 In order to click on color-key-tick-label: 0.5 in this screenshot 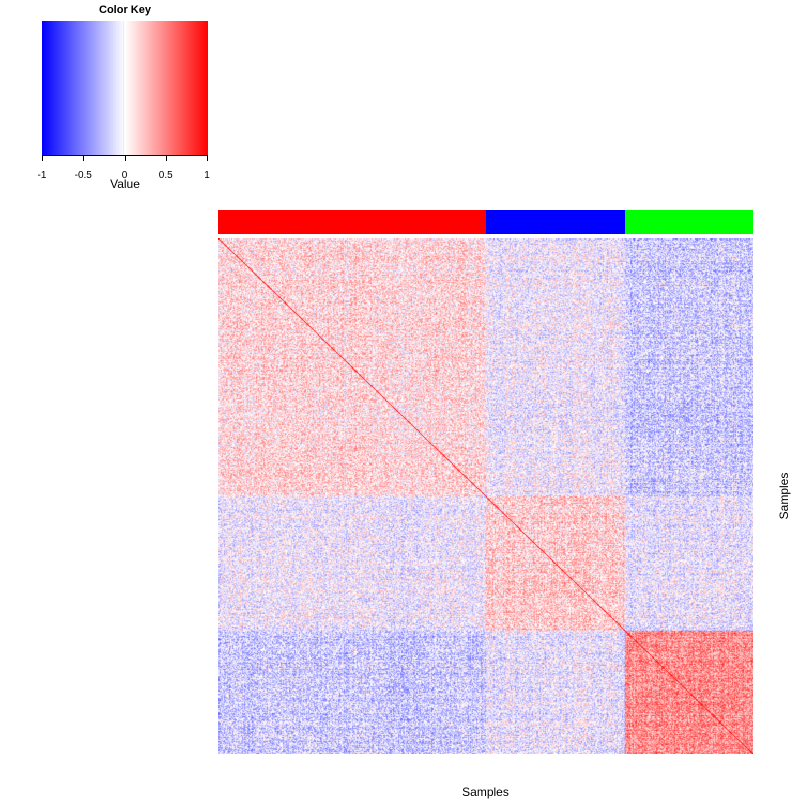, I will do `click(165, 175)`.